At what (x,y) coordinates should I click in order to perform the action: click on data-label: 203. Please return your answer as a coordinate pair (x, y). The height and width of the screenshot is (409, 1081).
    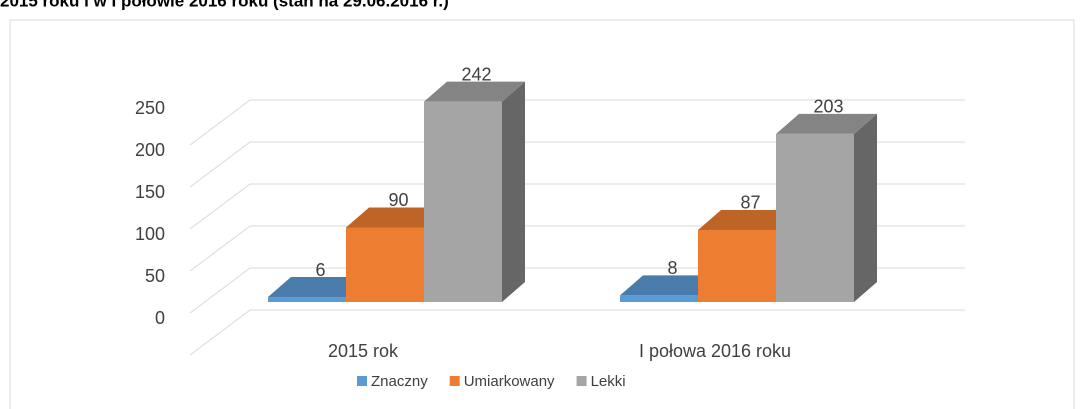
    Looking at the image, I should click on (828, 107).